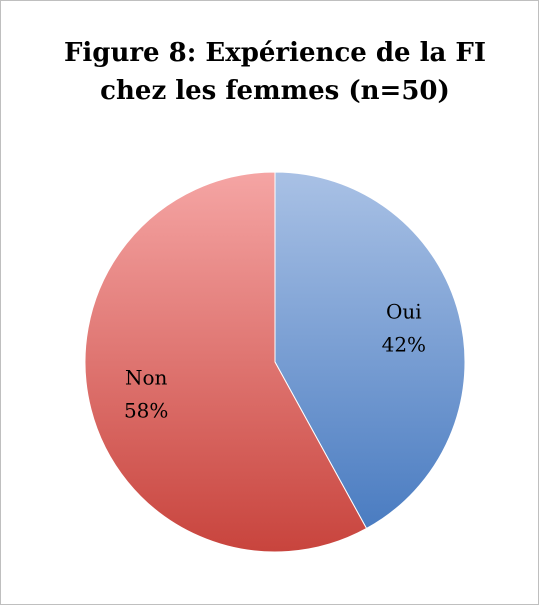 The height and width of the screenshot is (605, 539). I want to click on slice-category: Oui, so click(404, 311).